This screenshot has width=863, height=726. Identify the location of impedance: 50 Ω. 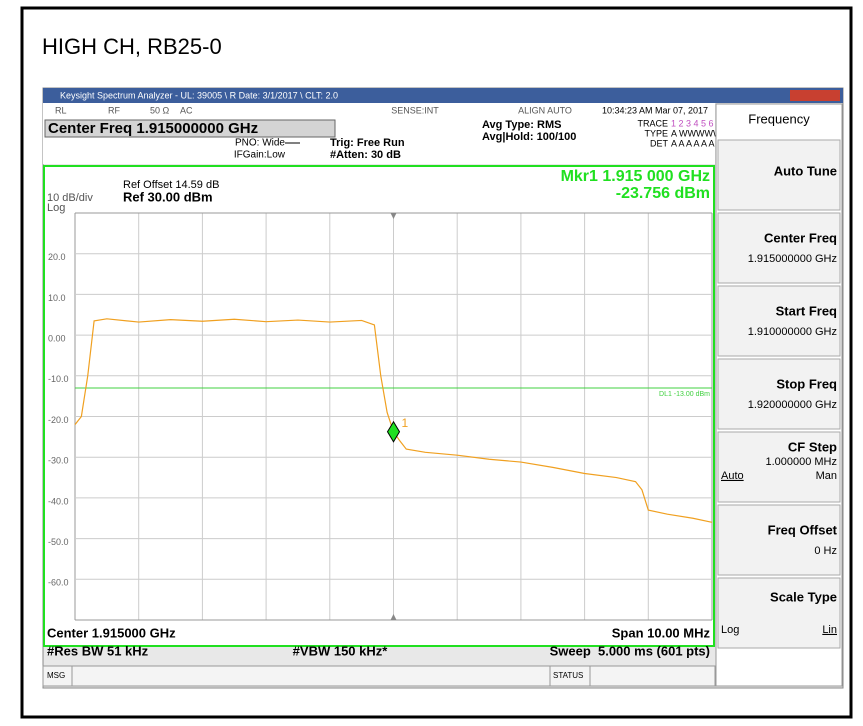
(160, 110).